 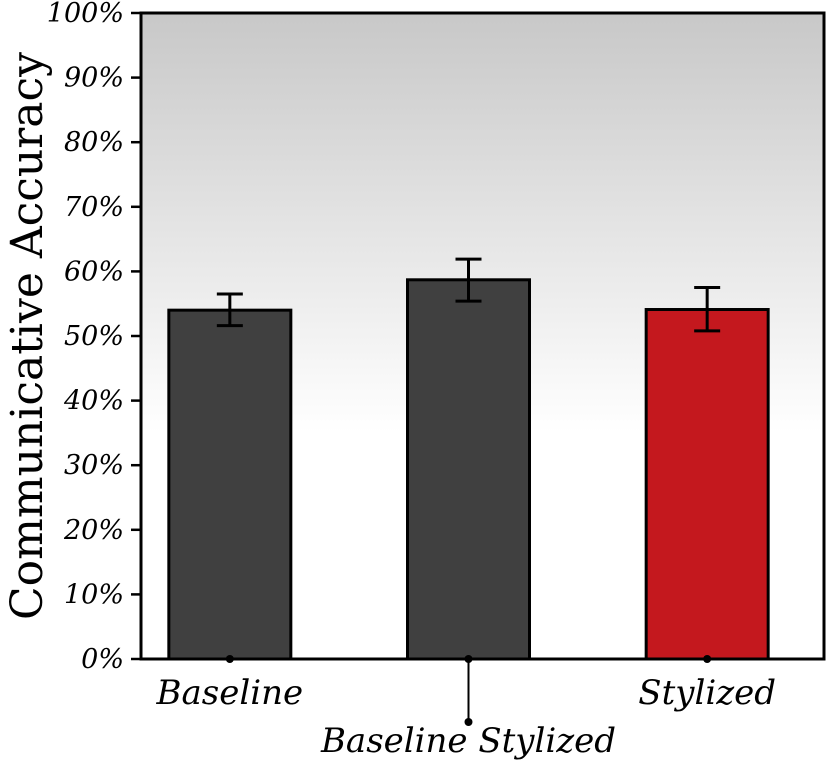 What do you see at coordinates (230, 693) in the screenshot?
I see `x-tick-label: Baseline` at bounding box center [230, 693].